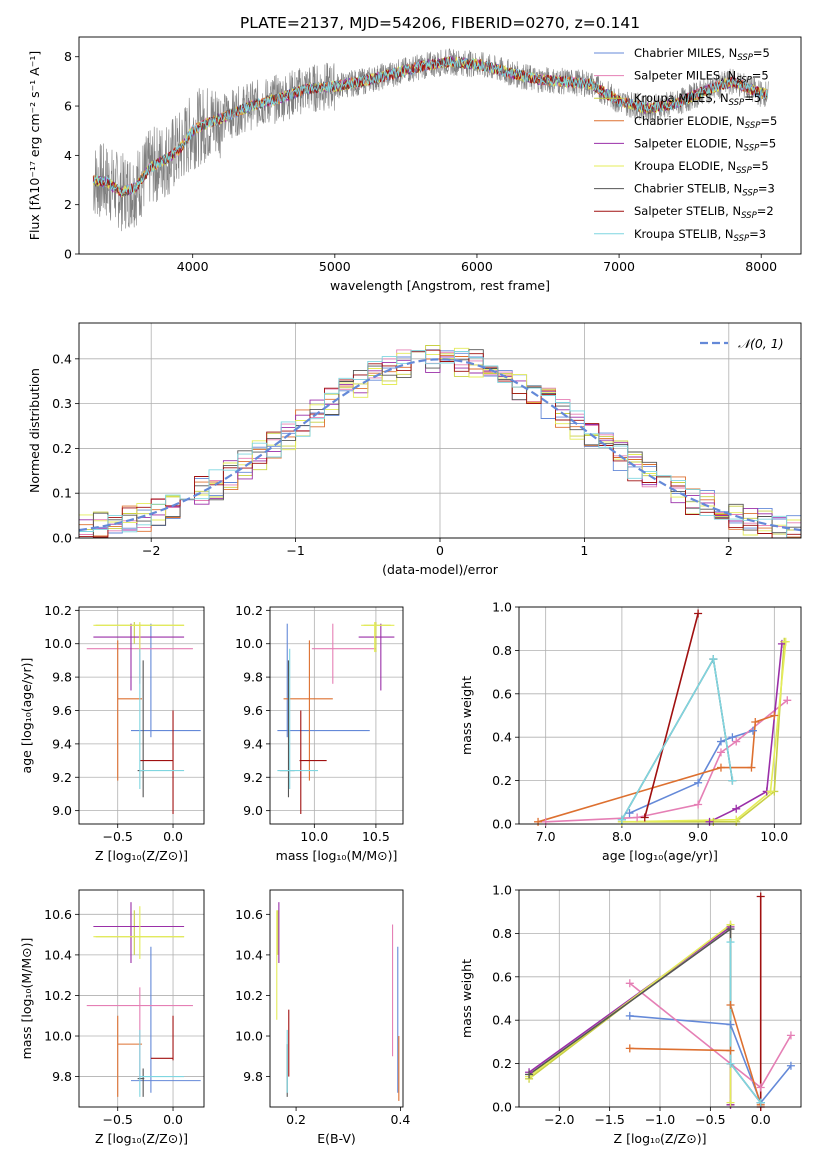  What do you see at coordinates (440, 445) in the screenshot?
I see `gaussian-curve` at bounding box center [440, 445].